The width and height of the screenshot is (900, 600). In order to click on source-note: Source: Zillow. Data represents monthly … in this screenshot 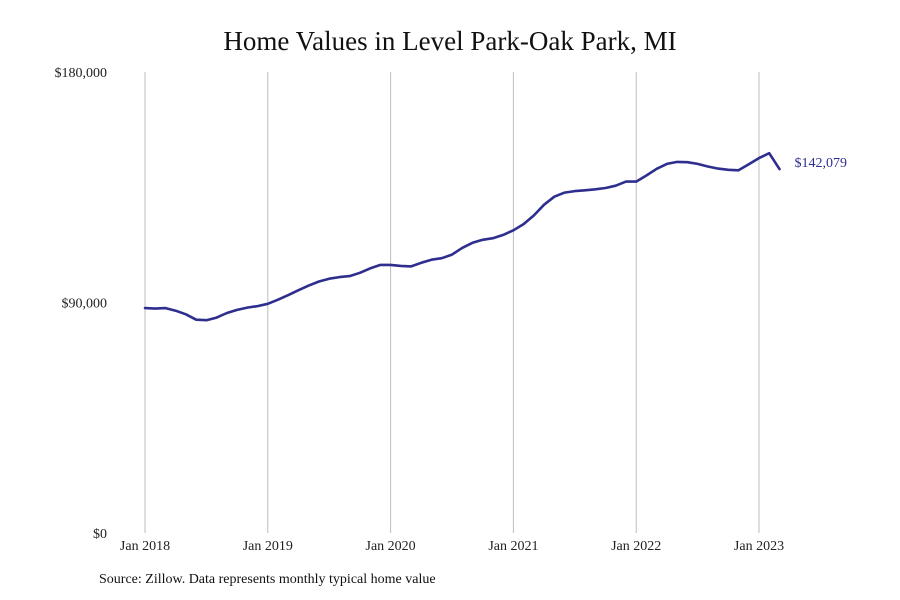, I will do `click(267, 579)`.